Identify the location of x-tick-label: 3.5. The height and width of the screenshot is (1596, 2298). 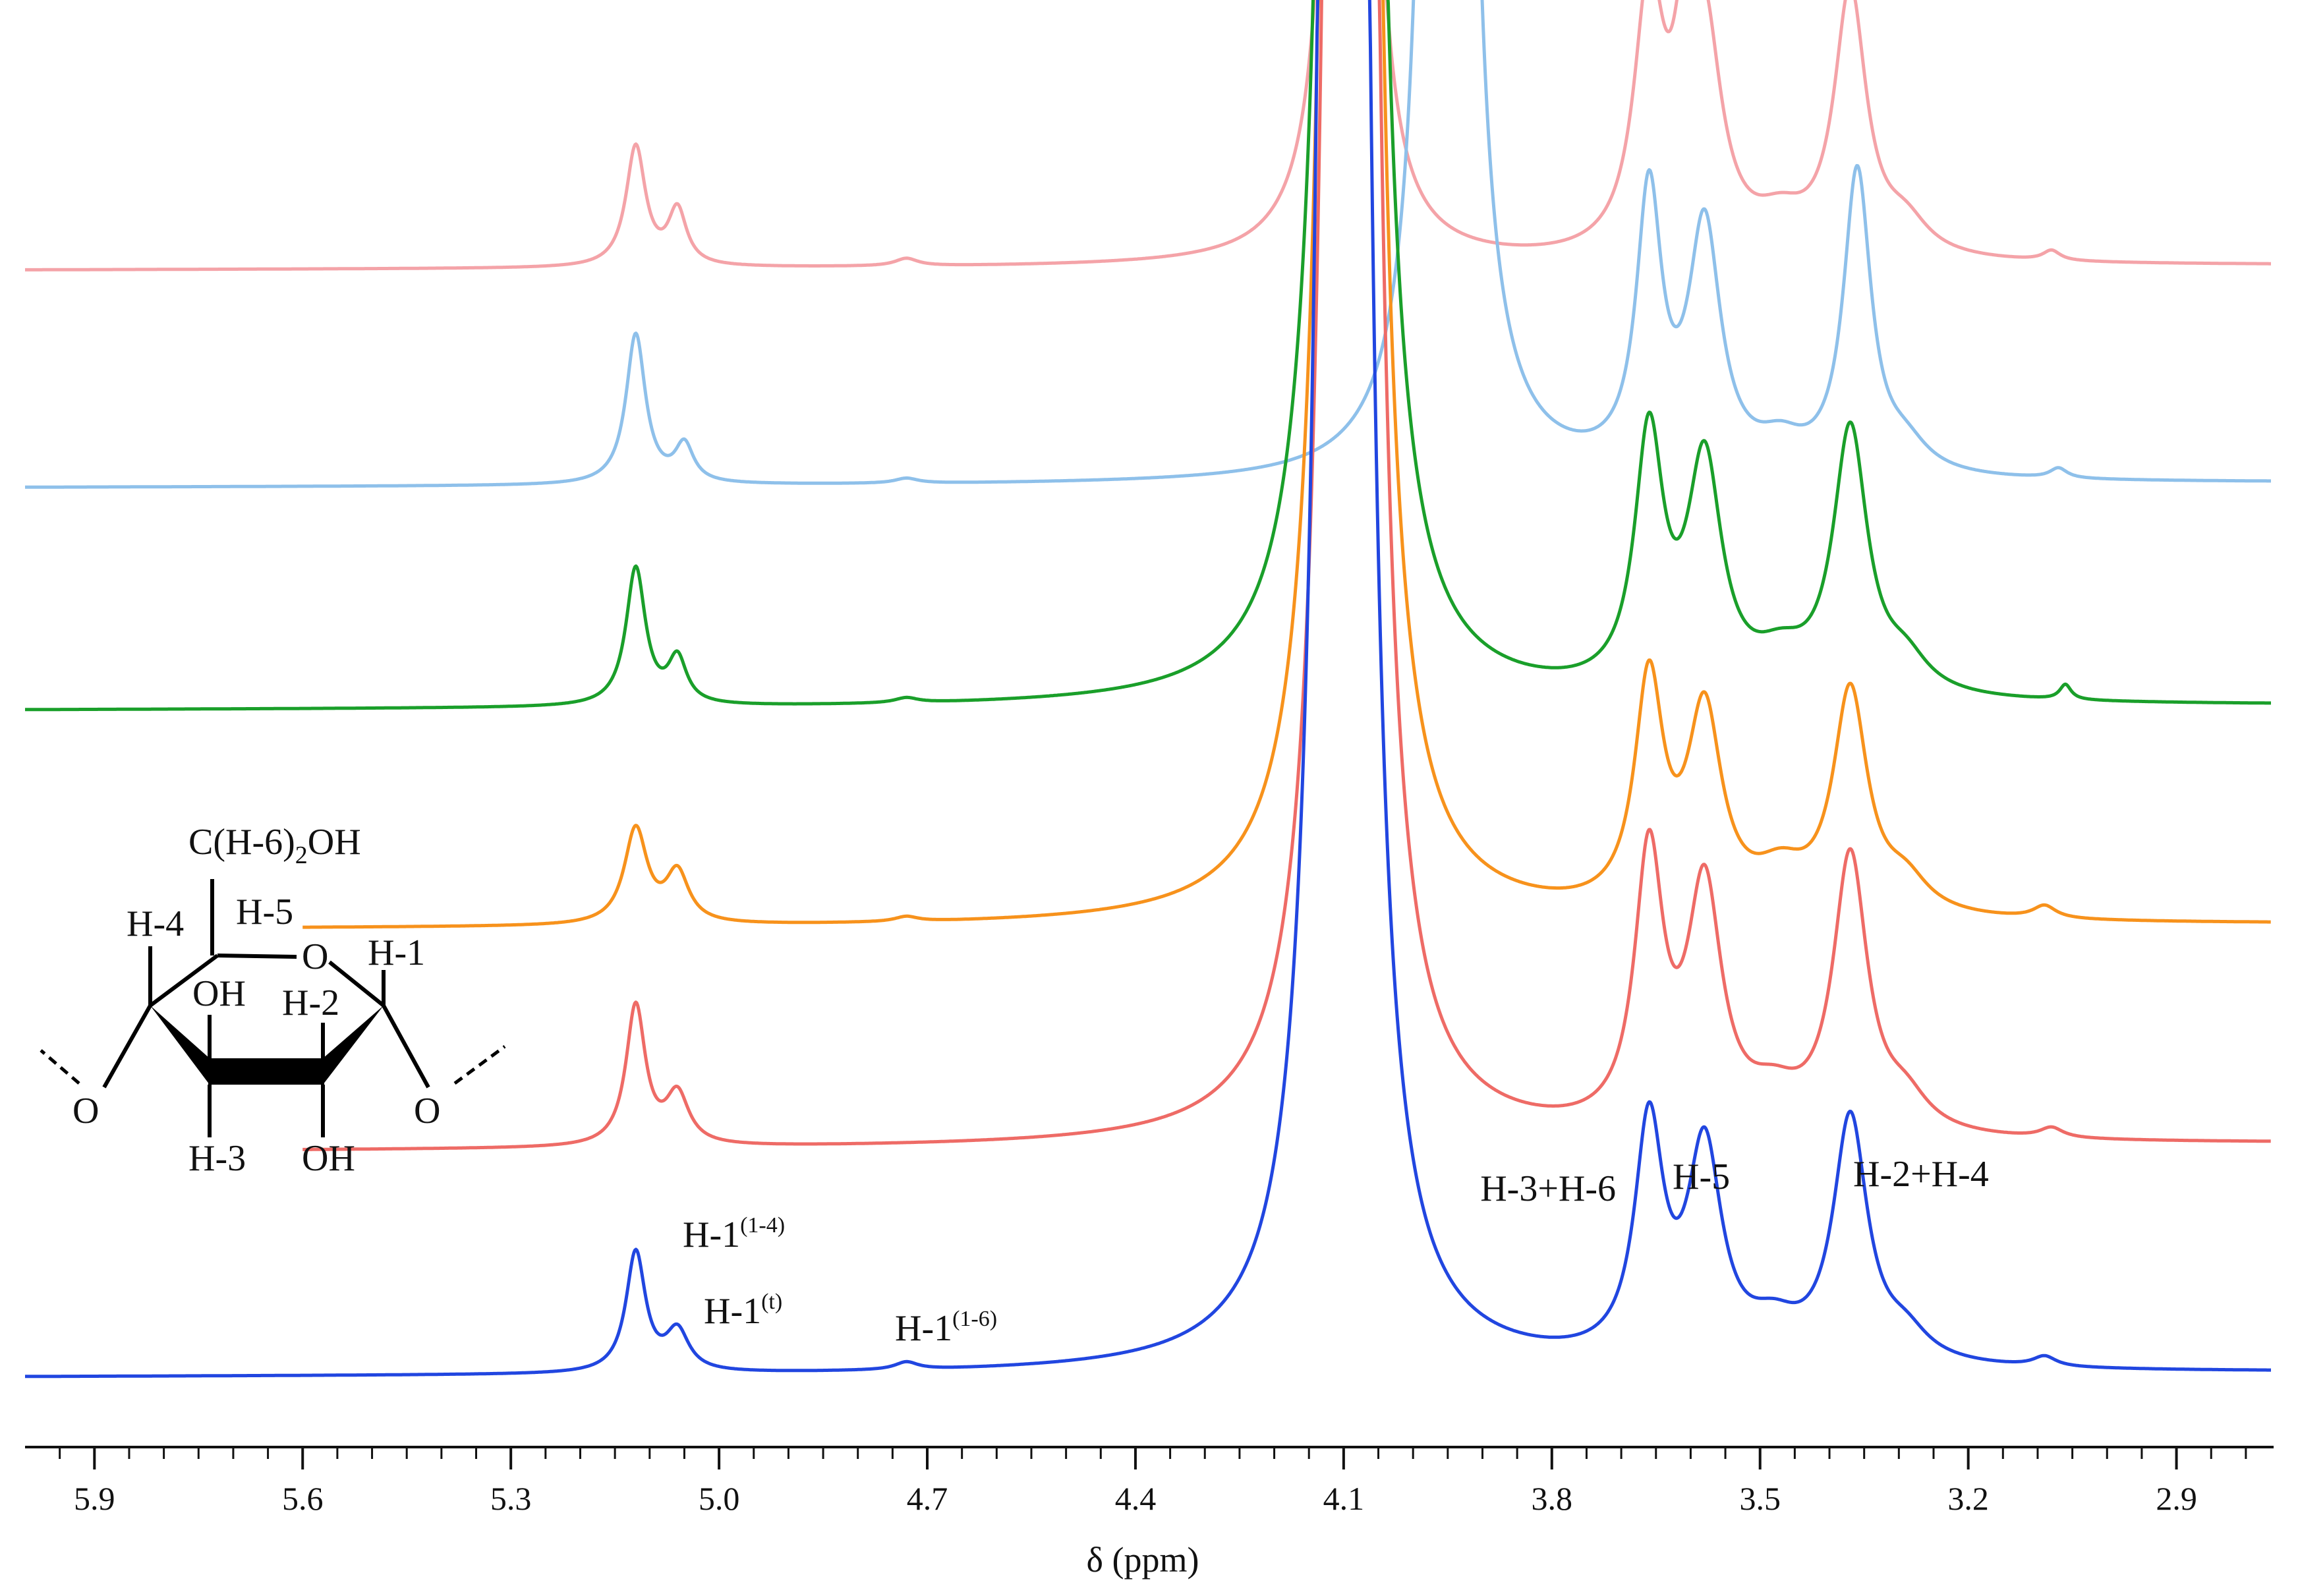
(1760, 1498).